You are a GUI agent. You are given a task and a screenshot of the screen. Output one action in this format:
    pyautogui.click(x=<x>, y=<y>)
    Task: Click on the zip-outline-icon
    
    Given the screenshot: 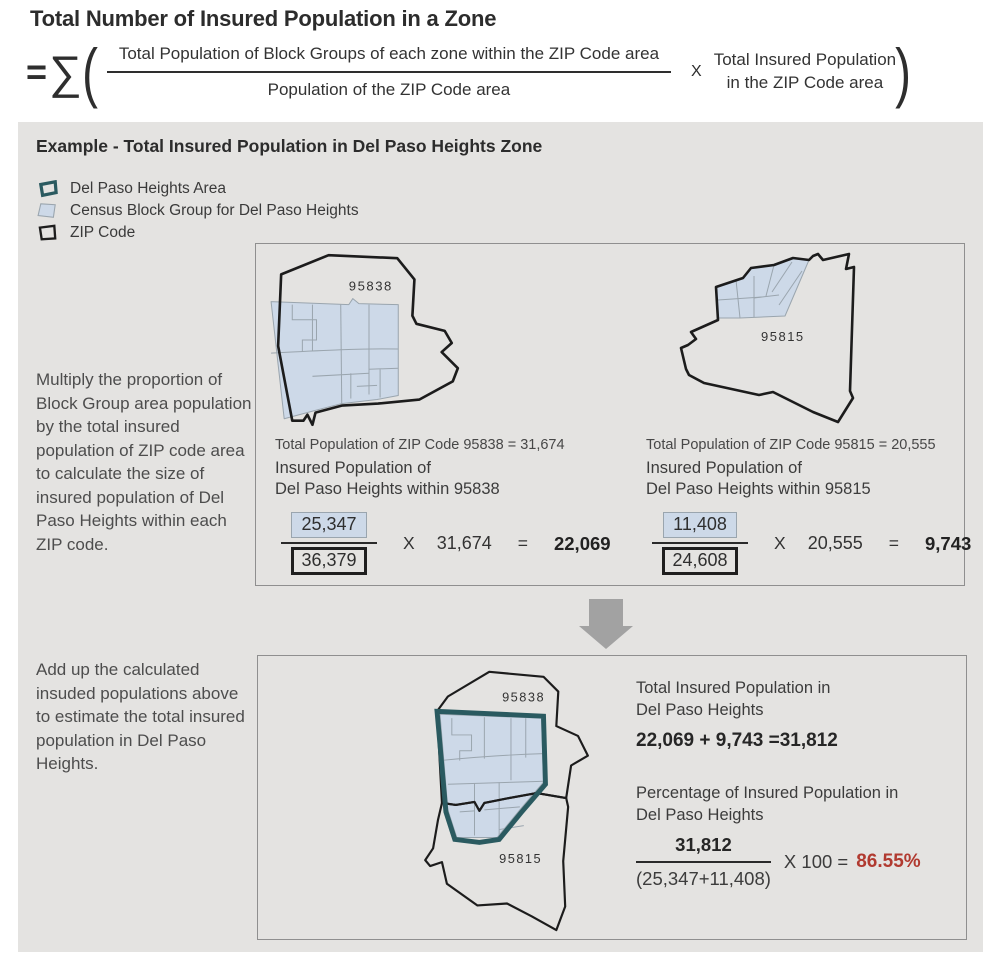 What is the action you would take?
    pyautogui.click(x=47, y=232)
    